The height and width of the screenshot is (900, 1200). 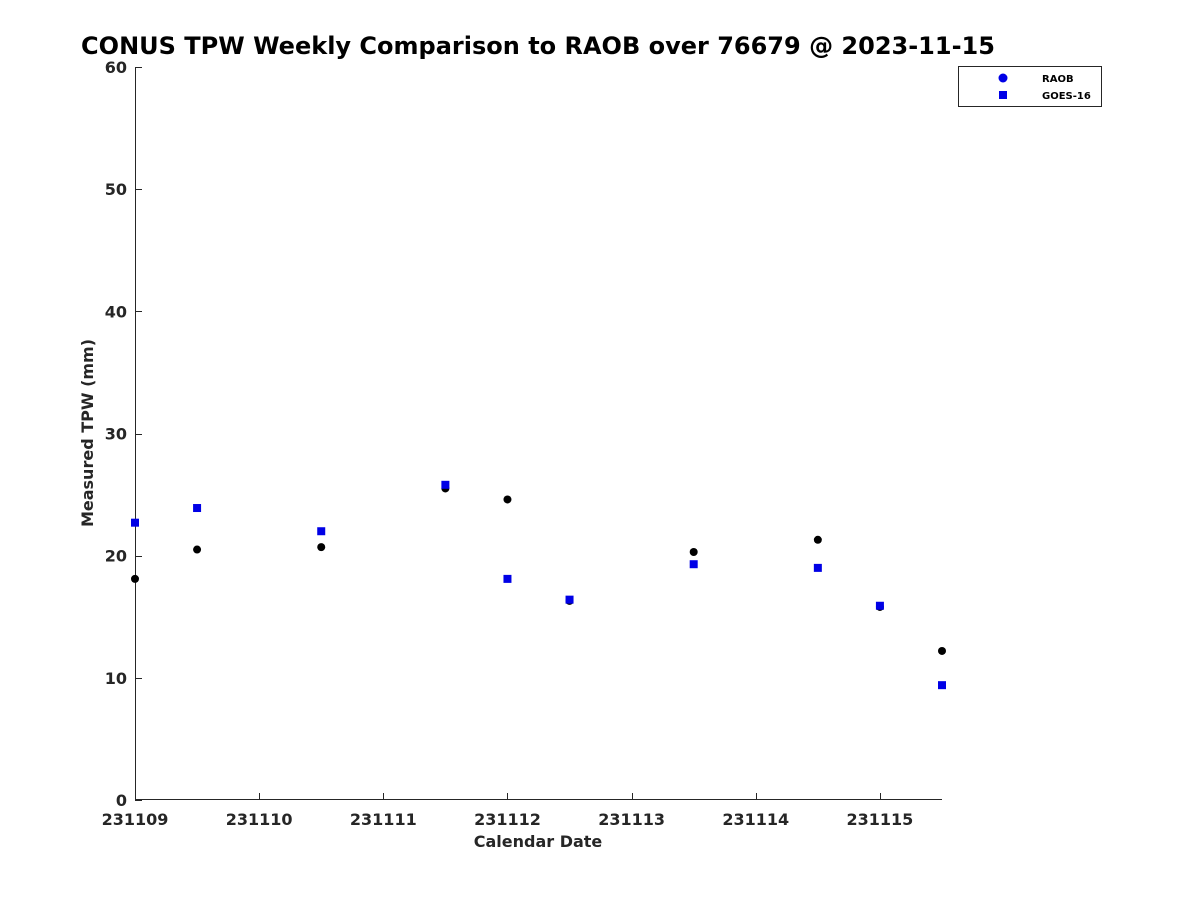 What do you see at coordinates (116, 678) in the screenshot?
I see `y-tick-label: 10` at bounding box center [116, 678].